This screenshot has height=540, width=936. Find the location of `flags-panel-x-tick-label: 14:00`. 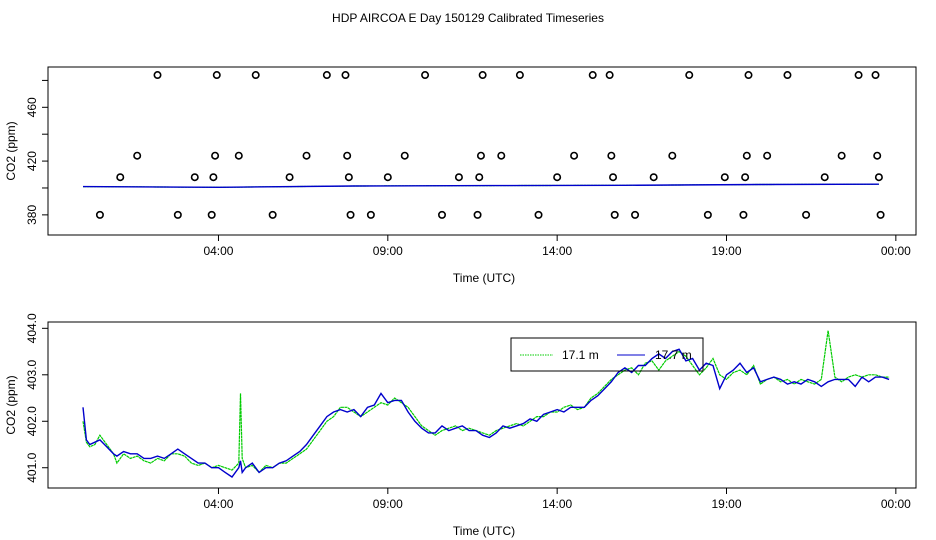

flags-panel-x-tick-label: 14:00 is located at coordinates (557, 251).